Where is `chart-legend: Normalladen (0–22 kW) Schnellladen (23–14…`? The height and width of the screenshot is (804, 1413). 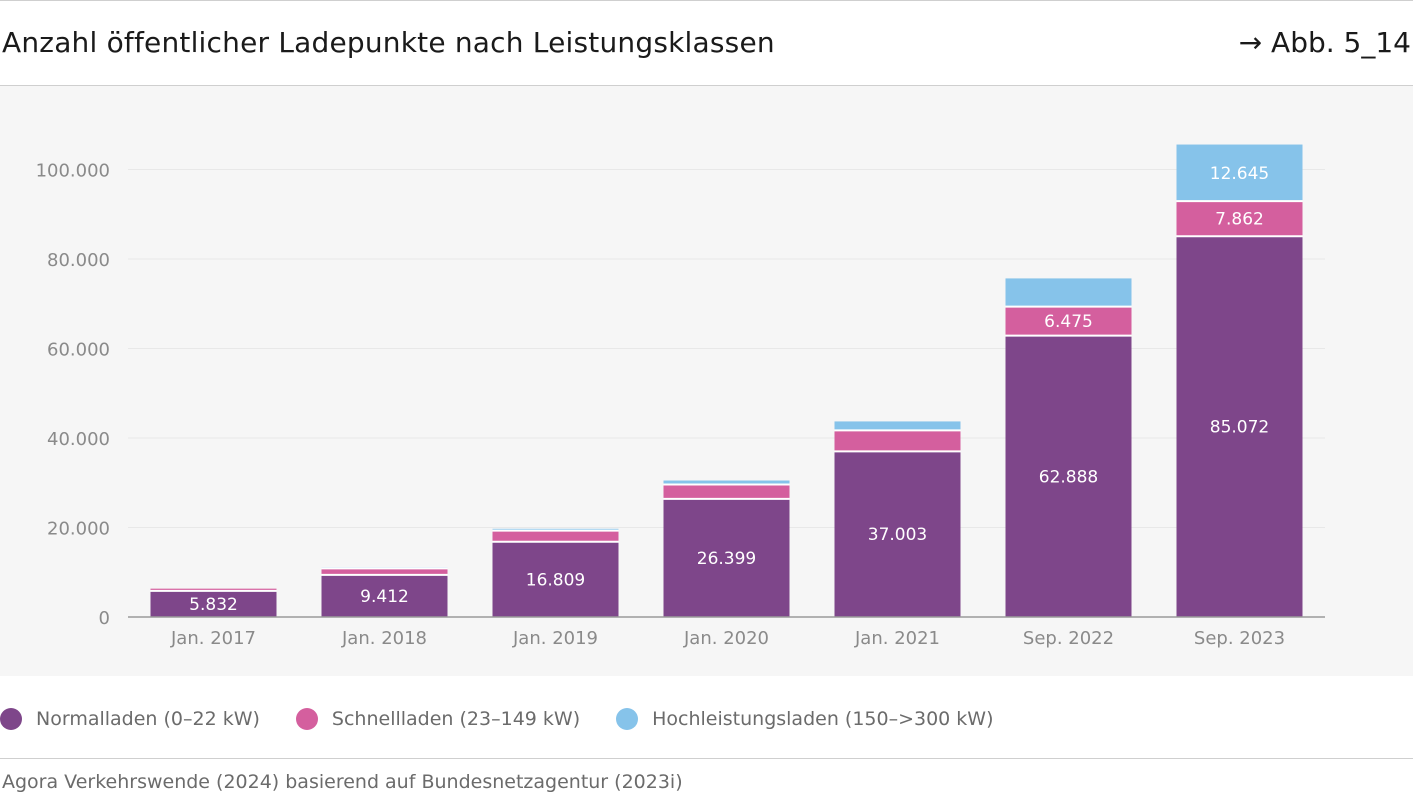 chart-legend: Normalladen (0–22 kW) Schnellladen (23–14… is located at coordinates (515, 719).